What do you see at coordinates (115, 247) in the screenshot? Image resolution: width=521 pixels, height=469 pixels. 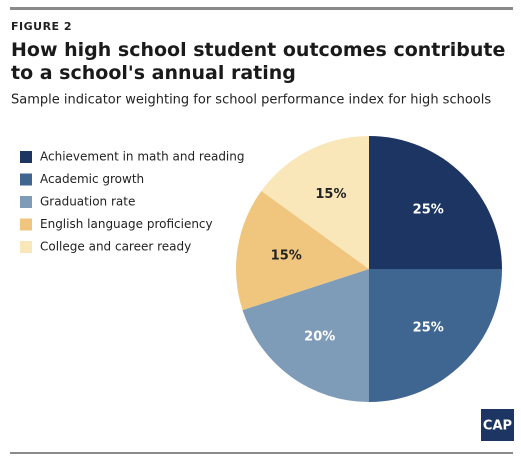 I see `legend-label: College and career ready` at bounding box center [115, 247].